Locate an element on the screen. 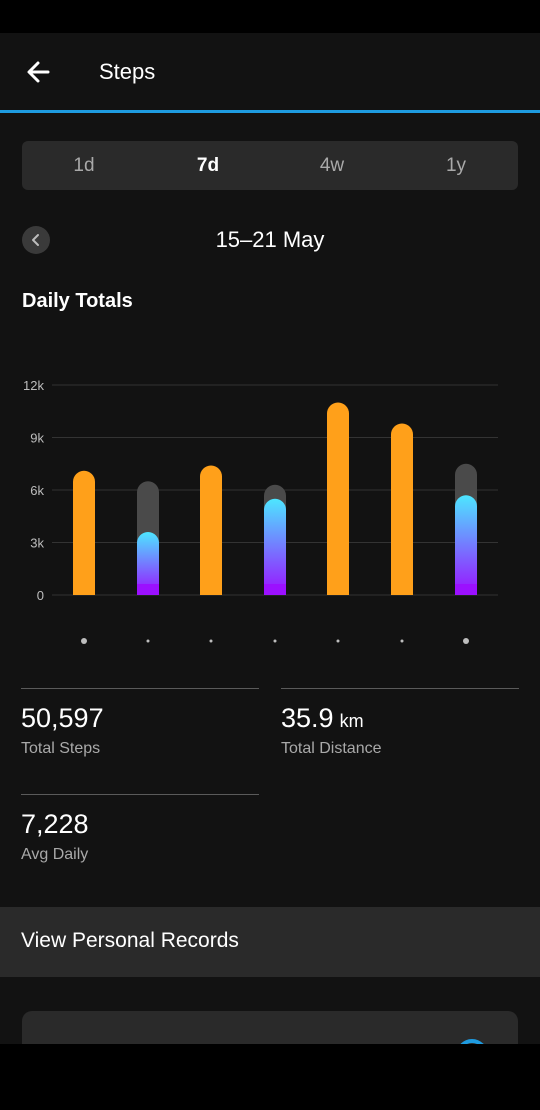 The image size is (540, 1110). personal-records-row: View Personal Records is located at coordinates (270, 942).